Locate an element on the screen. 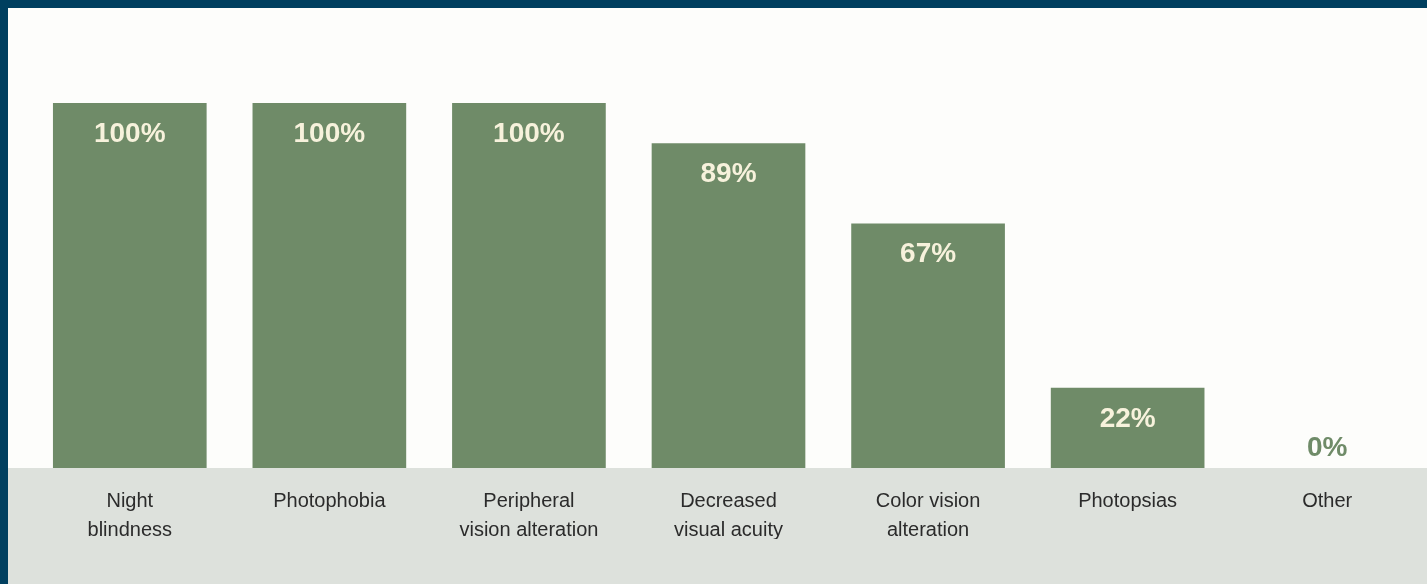  x-tick-label: Decreased visual acuity is located at coordinates (728, 514).